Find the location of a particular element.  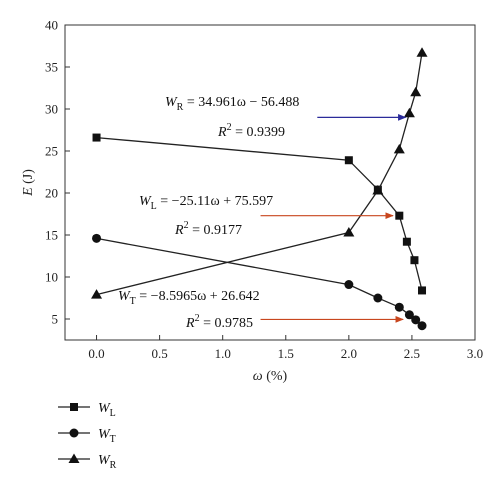

annotation-wl-equation: WL = −25.11ω + 75.597 is located at coordinates (206, 203).